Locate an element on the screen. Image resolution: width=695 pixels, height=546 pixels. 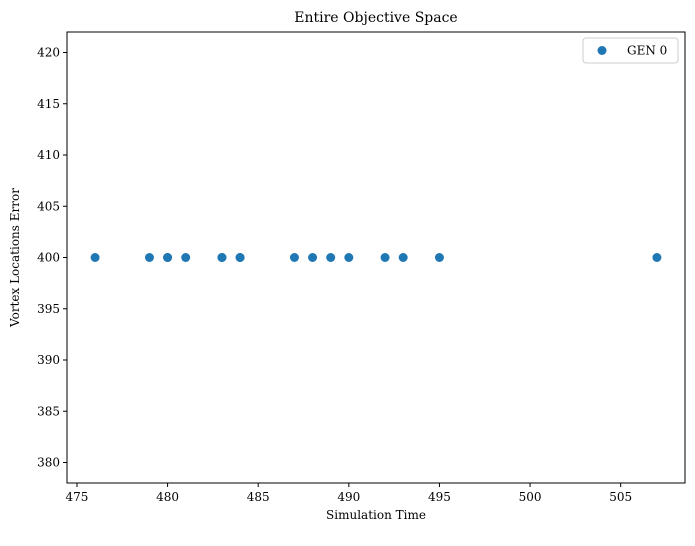
legend-box is located at coordinates (630, 50).